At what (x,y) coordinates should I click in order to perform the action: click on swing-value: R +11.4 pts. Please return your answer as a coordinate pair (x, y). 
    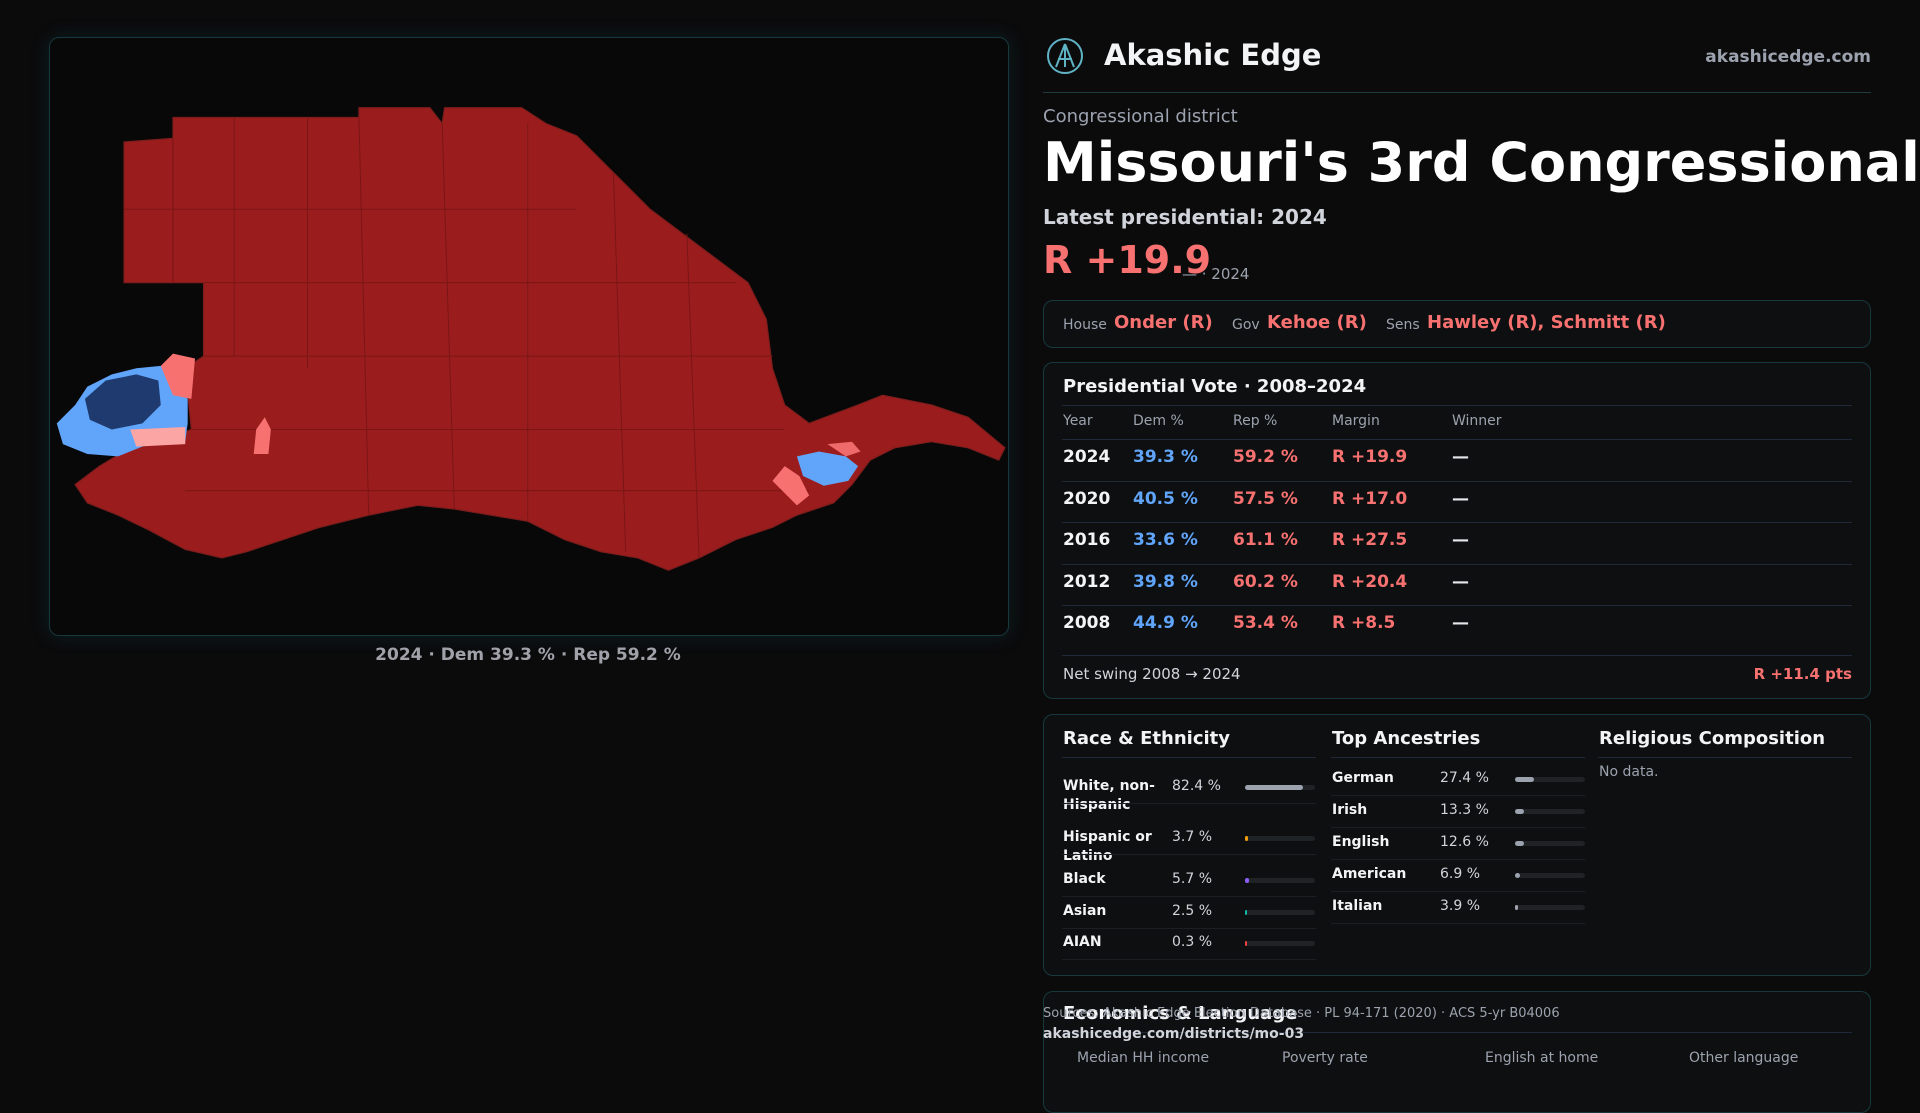
    Looking at the image, I should click on (1802, 674).